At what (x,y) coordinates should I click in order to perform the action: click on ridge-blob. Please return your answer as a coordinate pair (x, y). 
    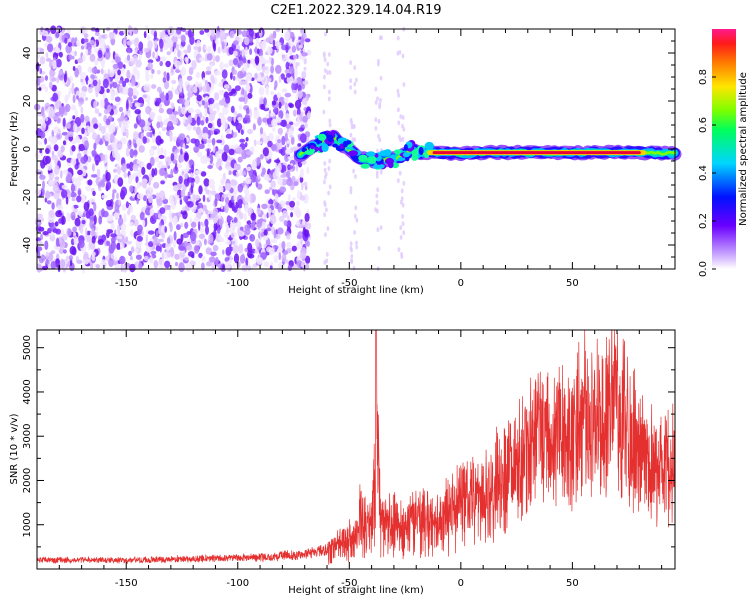
    Looking at the image, I should click on (421, 151).